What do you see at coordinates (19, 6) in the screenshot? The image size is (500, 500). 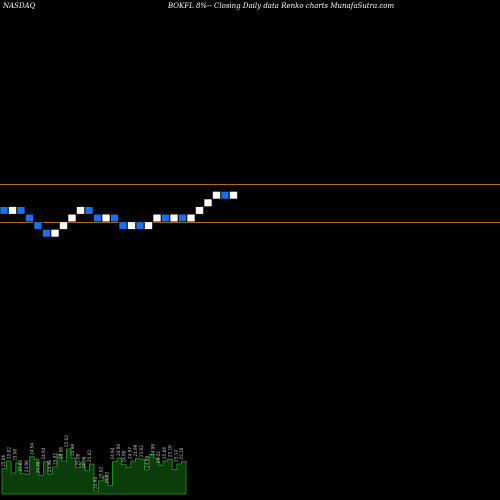 I see `exchange-label: NASDAQ` at bounding box center [19, 6].